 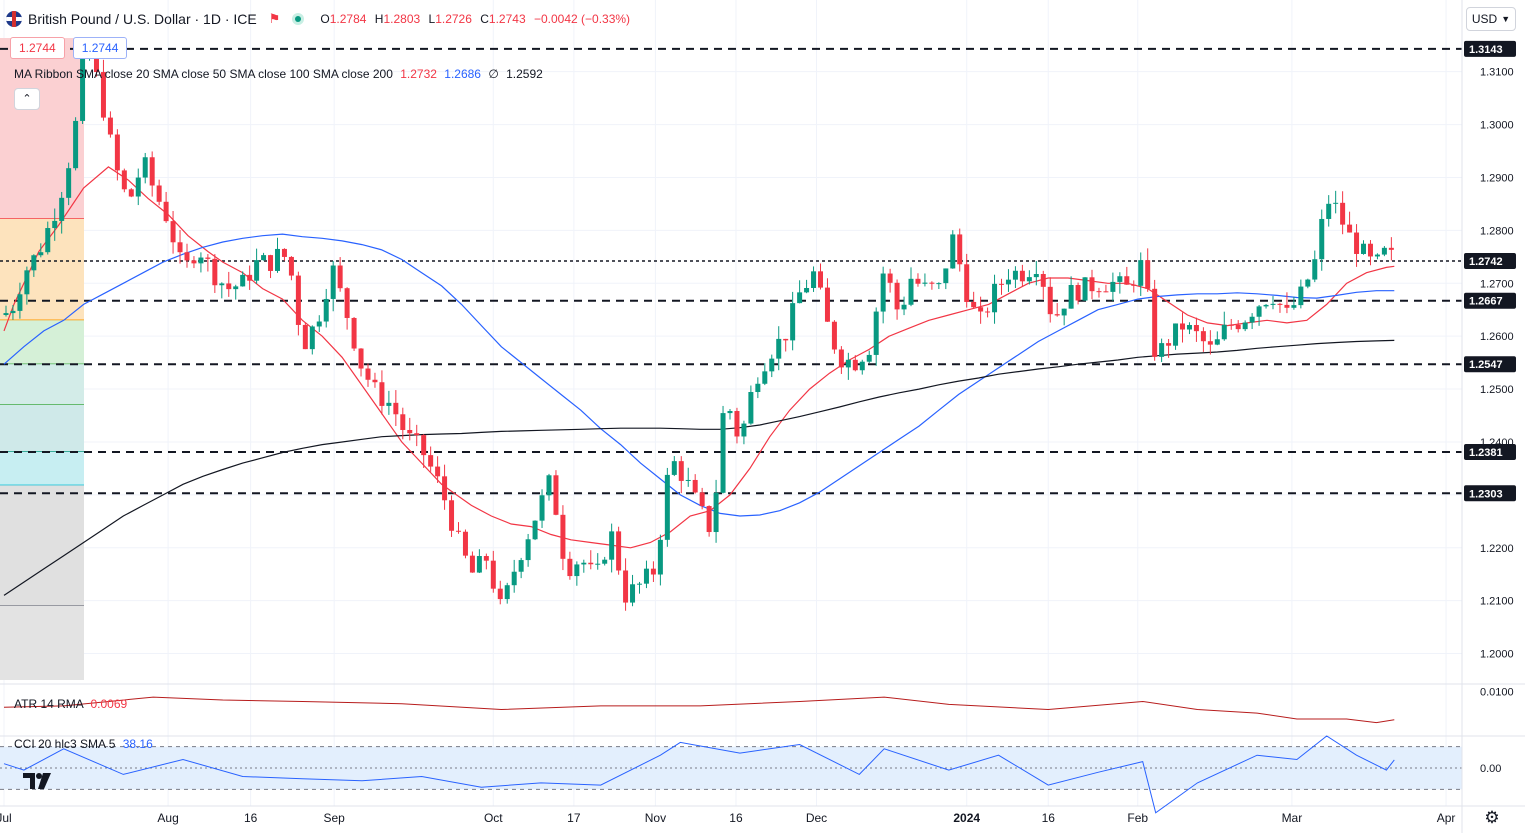 I want to click on atr-legend: ATR 14 RMA 0.0069, so click(x=70, y=704).